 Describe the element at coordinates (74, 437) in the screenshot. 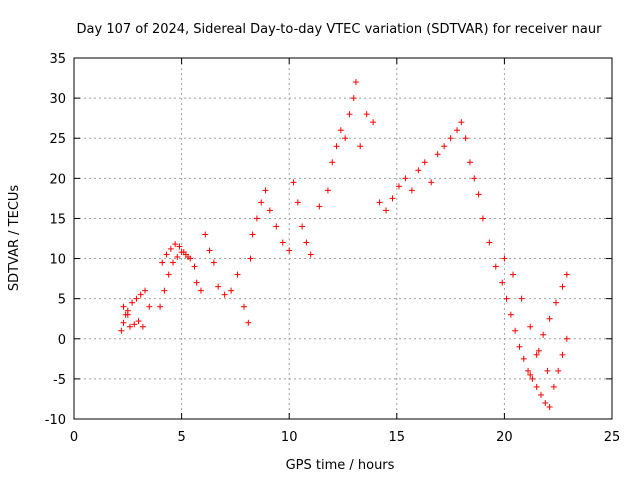

I see `x-tick-label: 0` at that location.